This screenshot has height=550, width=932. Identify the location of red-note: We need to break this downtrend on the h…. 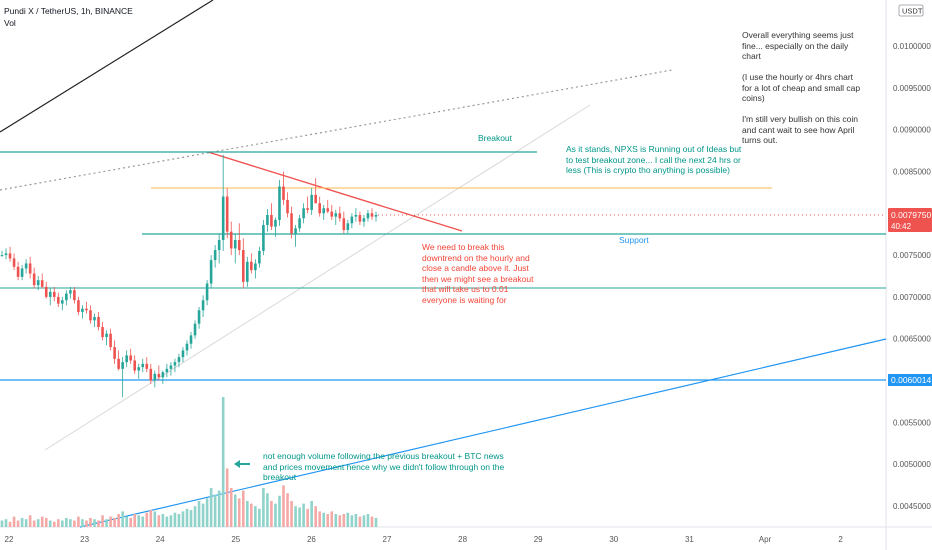
(478, 273).